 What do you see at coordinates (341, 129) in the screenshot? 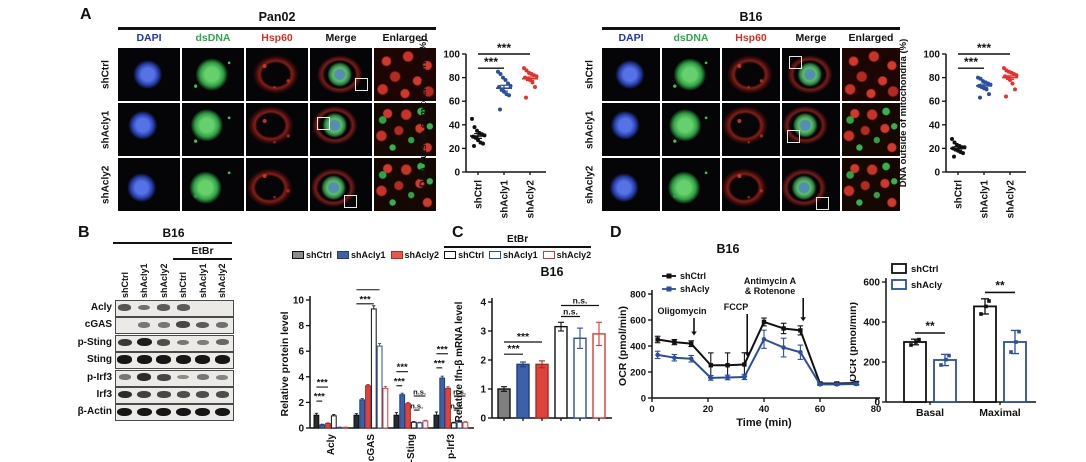
I see `micrograph-merge` at bounding box center [341, 129].